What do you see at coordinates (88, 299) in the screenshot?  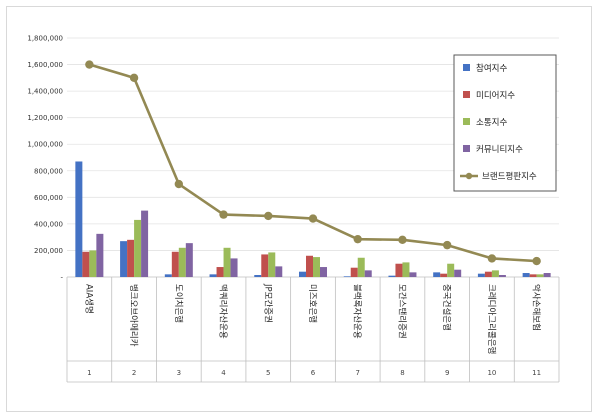 I see `category-label: AIA생명` at bounding box center [88, 299].